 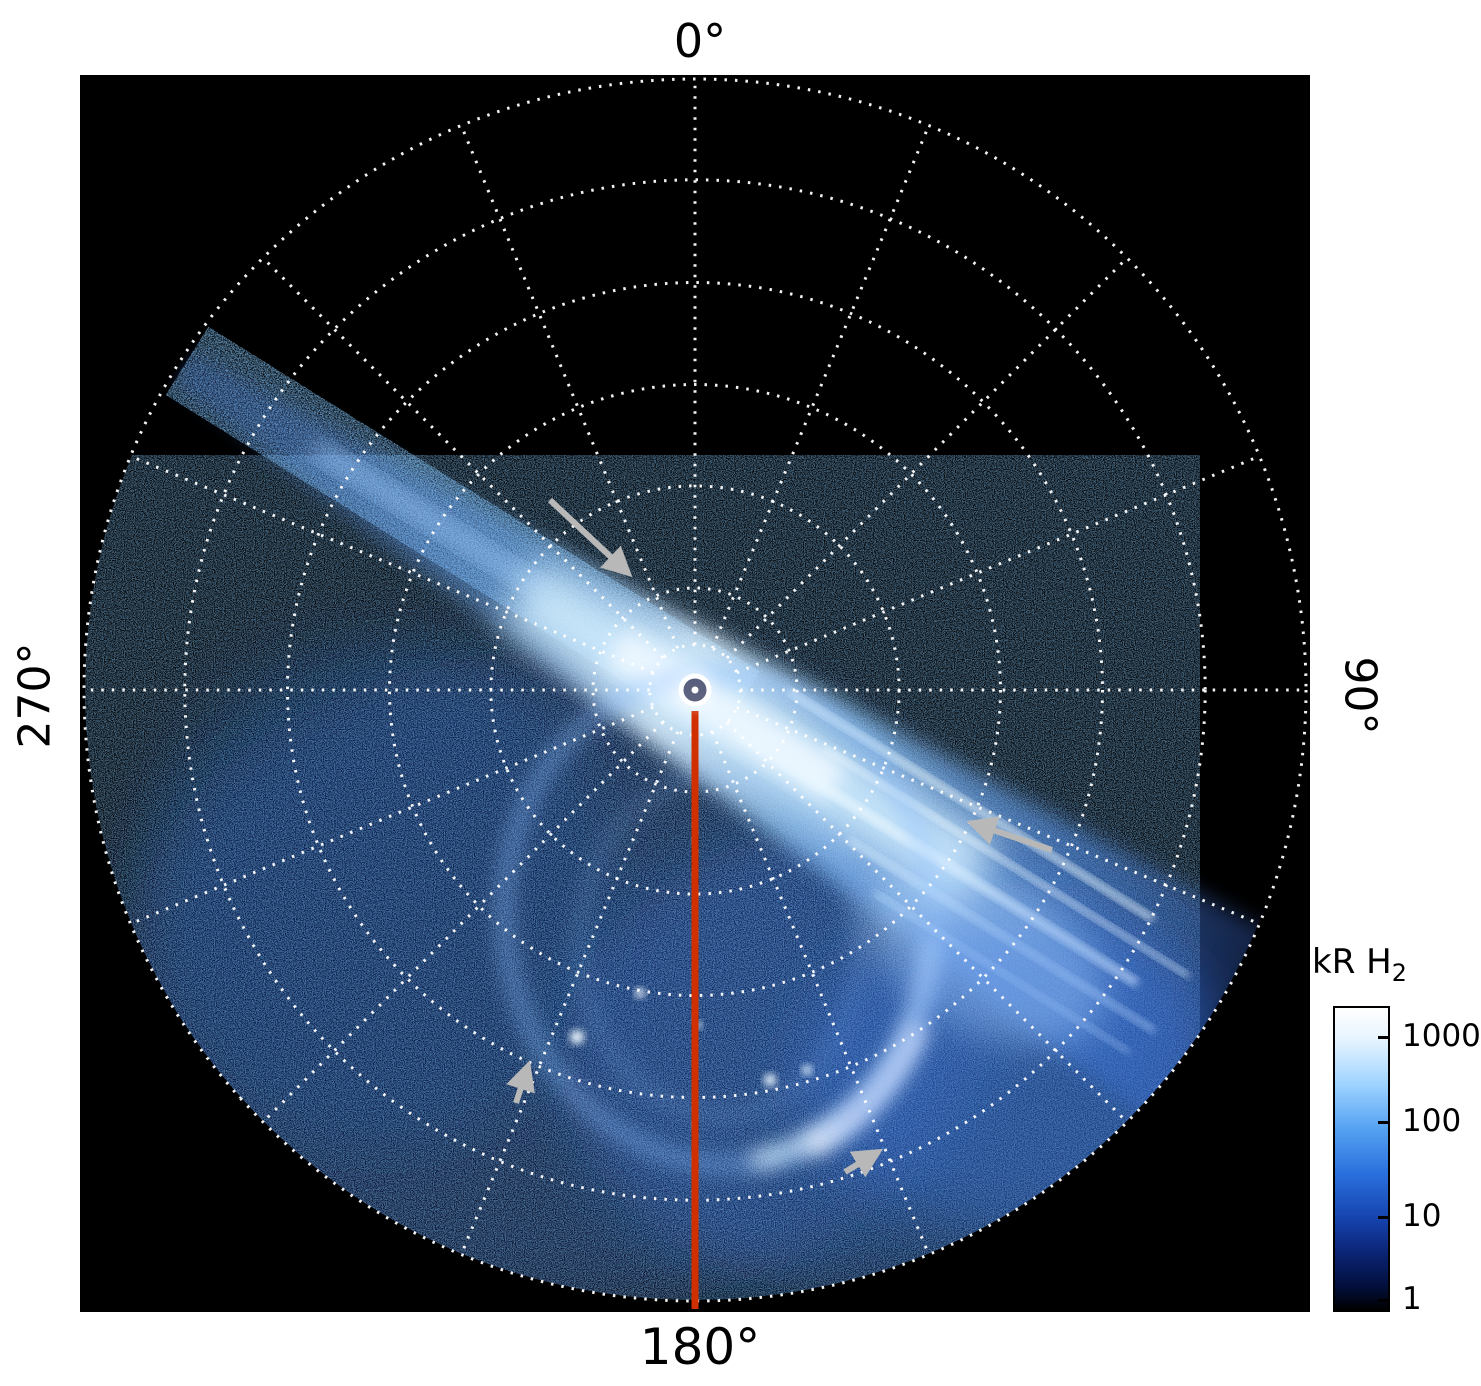 What do you see at coordinates (35, 695) in the screenshot?
I see `angle-label-270: 270°` at bounding box center [35, 695].